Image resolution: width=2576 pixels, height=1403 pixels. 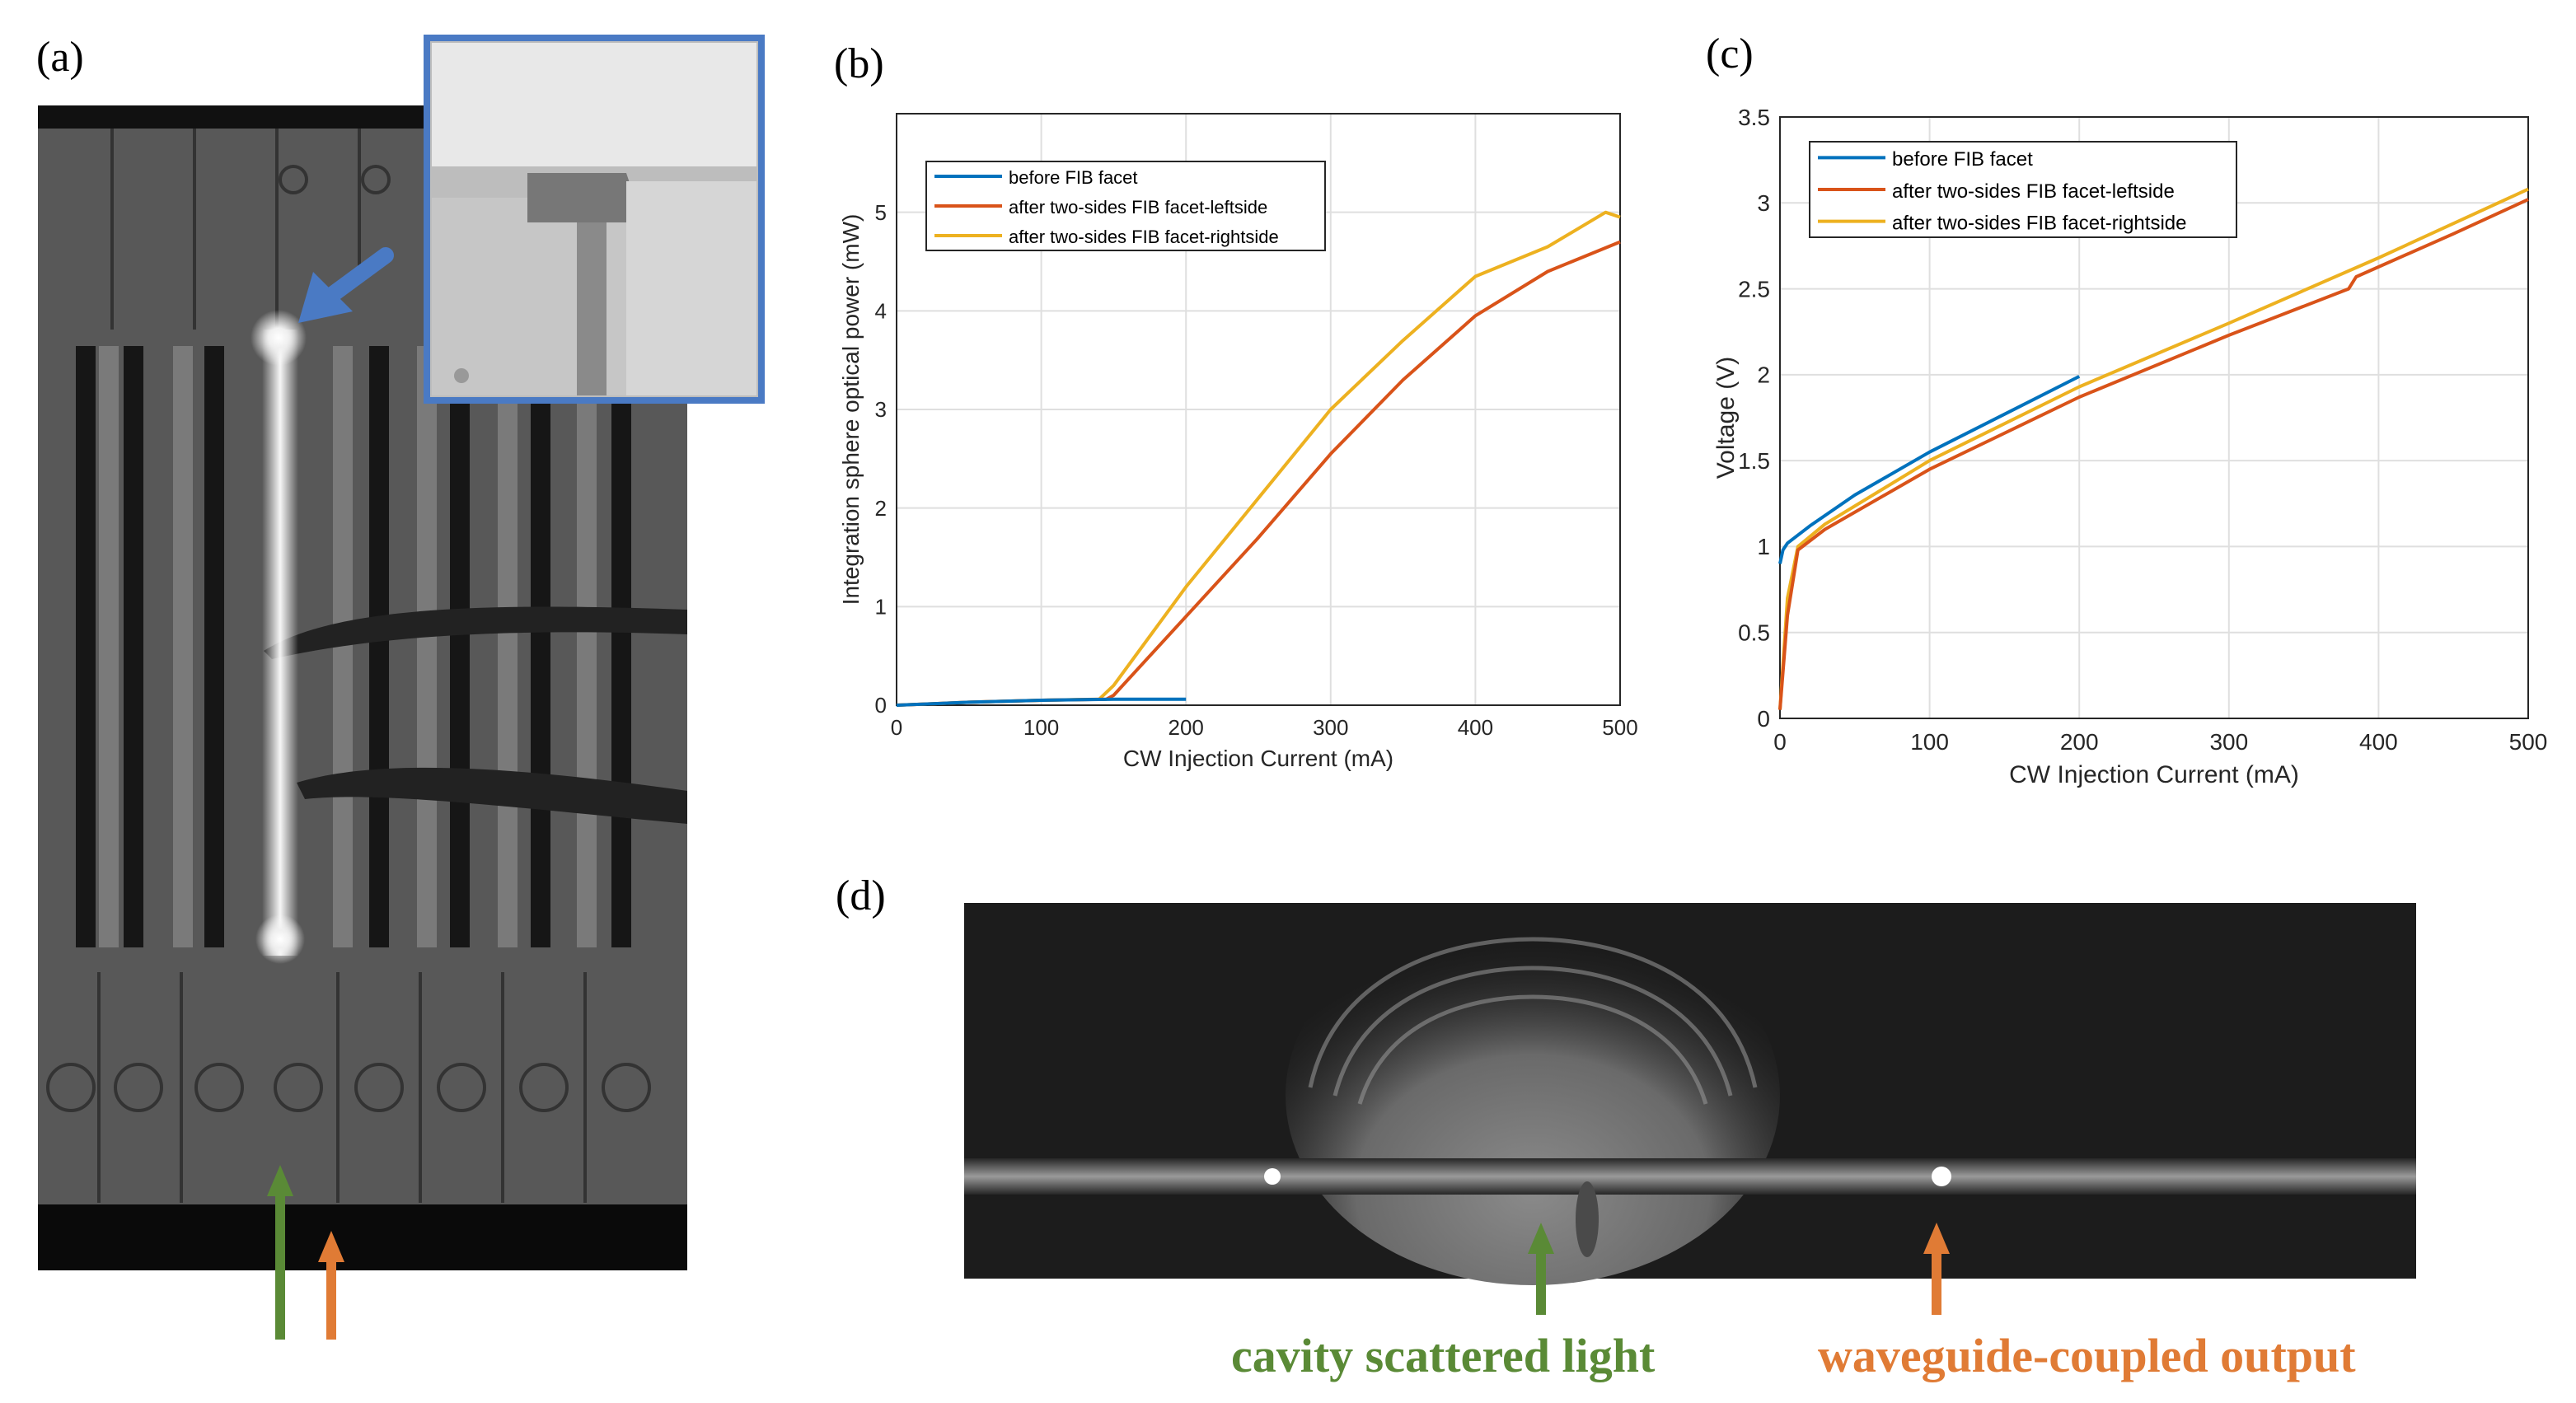 I want to click on panel-label-a: (a), so click(x=60, y=58).